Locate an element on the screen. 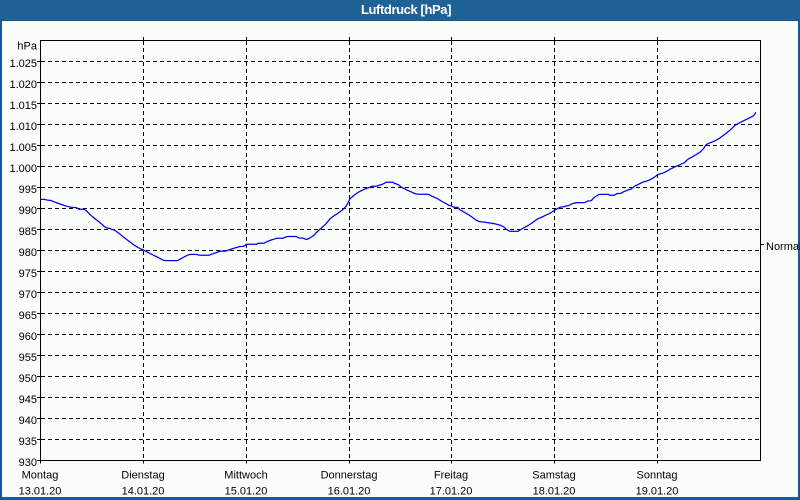  svg-text: 950 is located at coordinates (28, 379).